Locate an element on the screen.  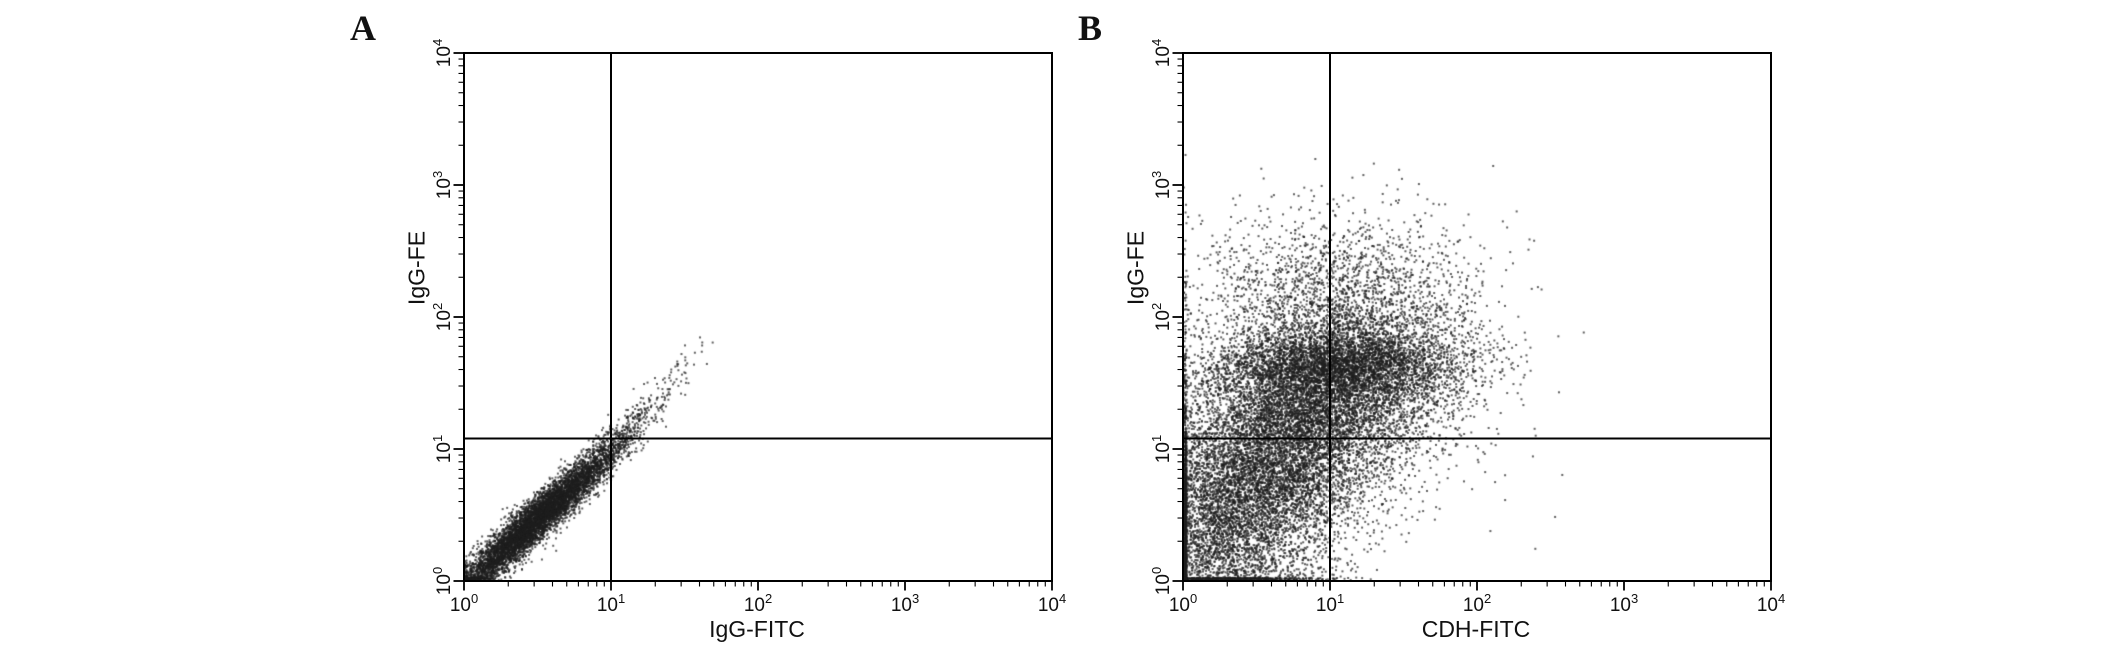
panel-b-label: B is located at coordinates (1090, 28).